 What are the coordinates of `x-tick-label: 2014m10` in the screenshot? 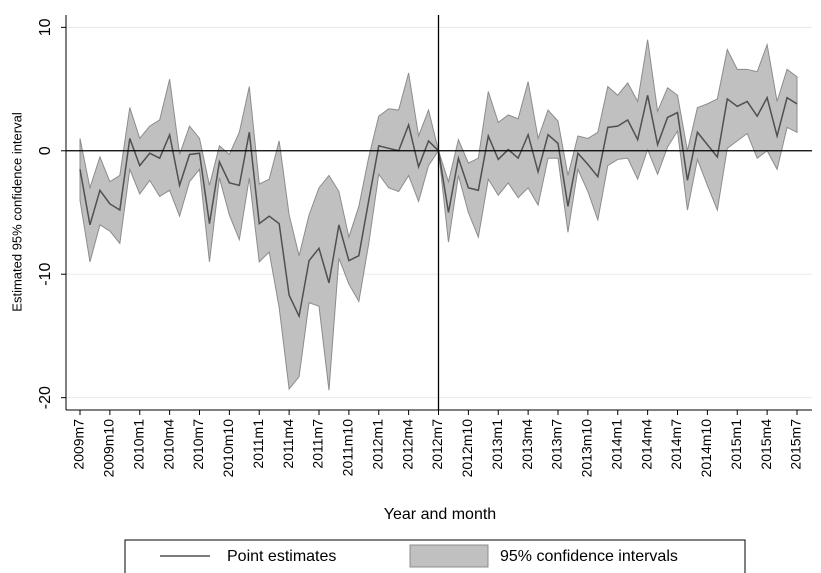 It's located at (706, 448).